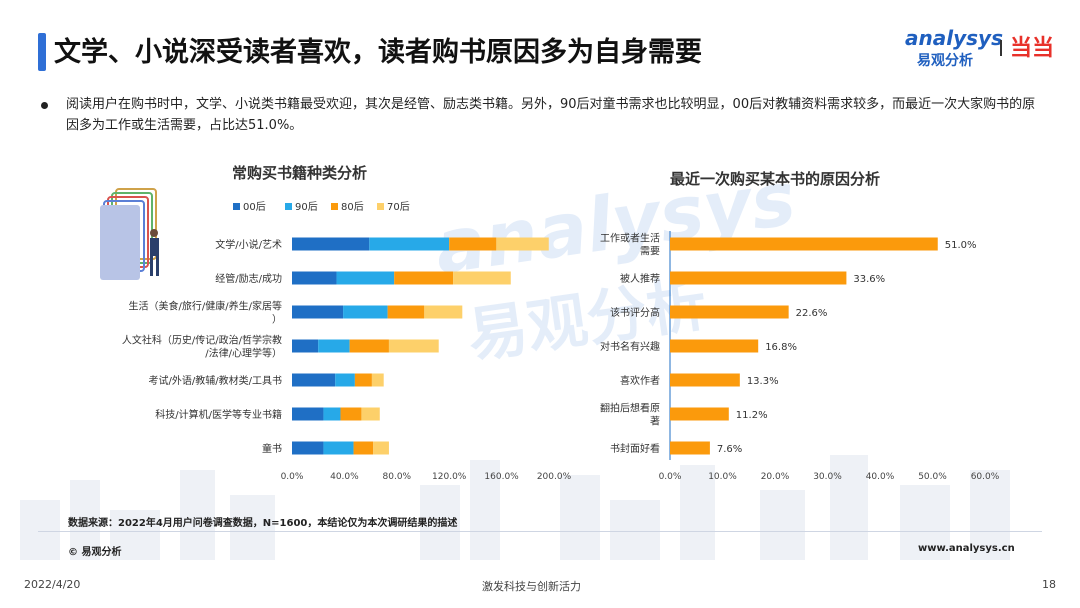  What do you see at coordinates (344, 477) in the screenshot?
I see `x-tick-1: 40.0%` at bounding box center [344, 477].